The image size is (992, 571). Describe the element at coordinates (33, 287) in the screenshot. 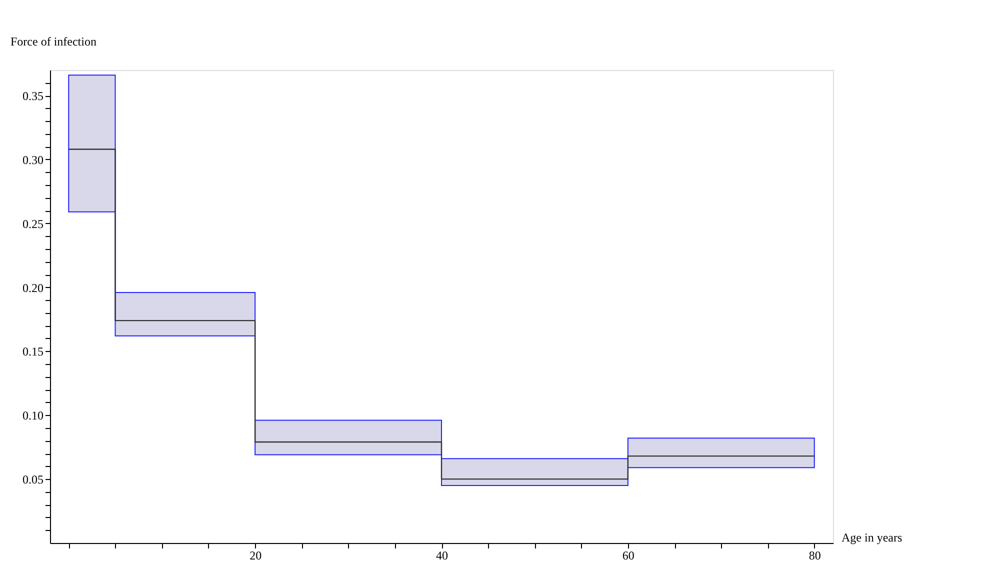

I see `y-tick-label: 0.20` at that location.